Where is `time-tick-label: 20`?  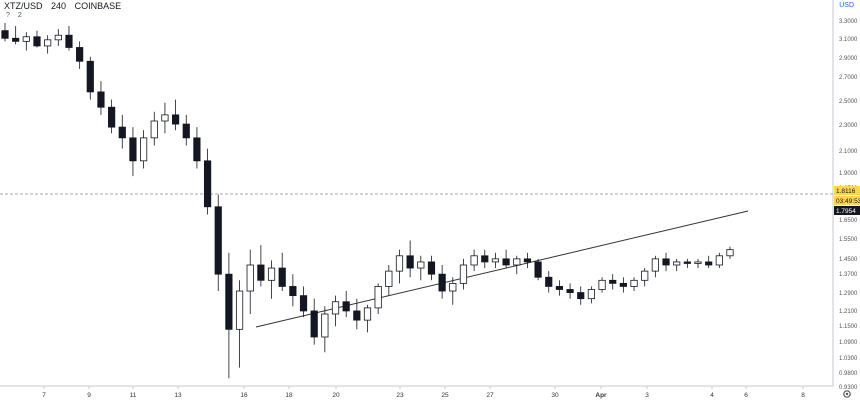
time-tick-label: 20 is located at coordinates (336, 395).